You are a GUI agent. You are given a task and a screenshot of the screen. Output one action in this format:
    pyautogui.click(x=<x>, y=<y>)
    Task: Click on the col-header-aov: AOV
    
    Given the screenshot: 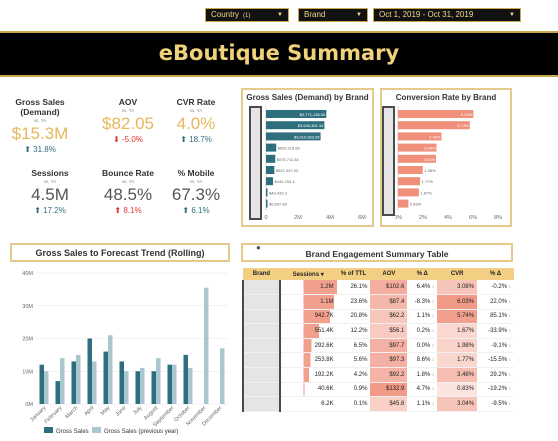 What is the action you would take?
    pyautogui.click(x=389, y=274)
    